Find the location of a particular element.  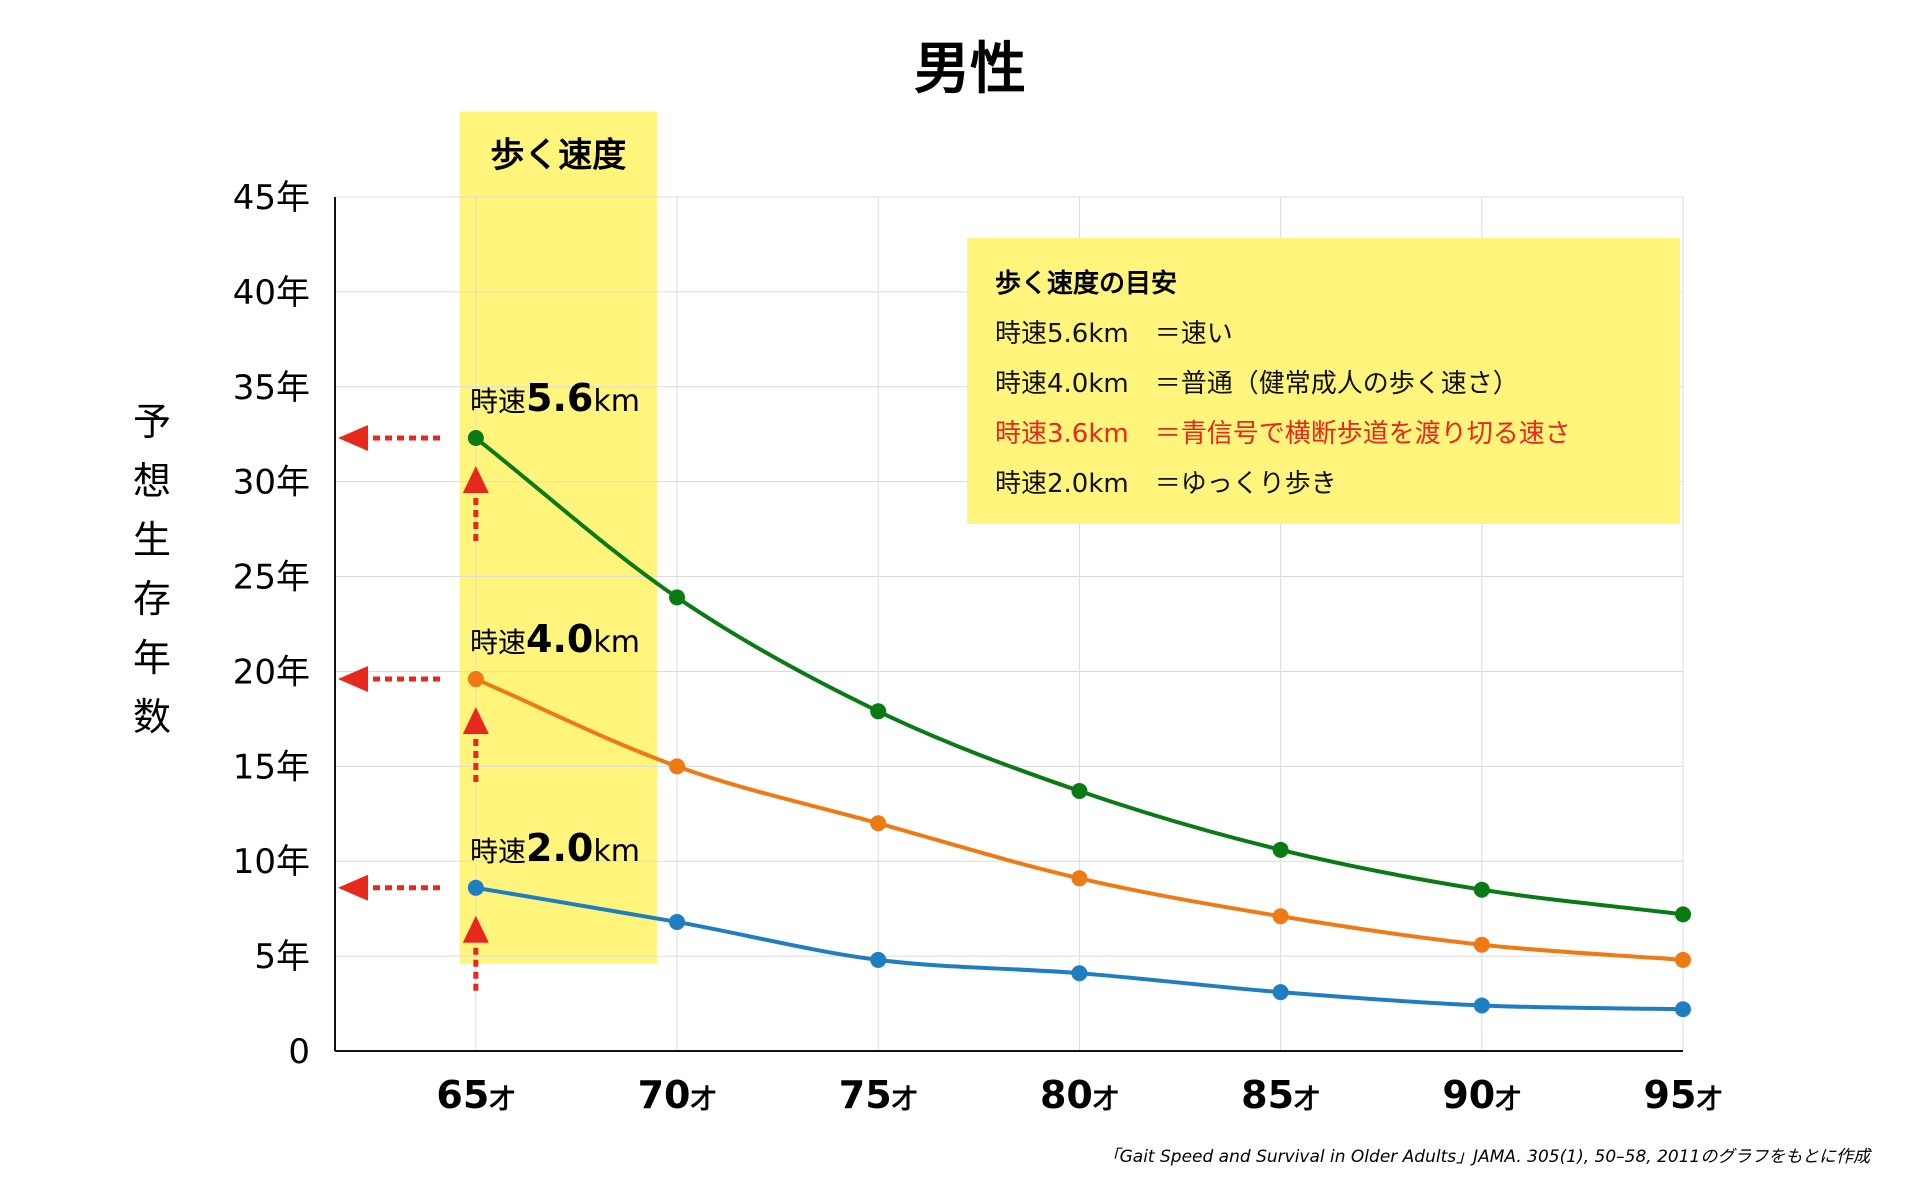

x-tick-label: 65才 is located at coordinates (475, 1095).